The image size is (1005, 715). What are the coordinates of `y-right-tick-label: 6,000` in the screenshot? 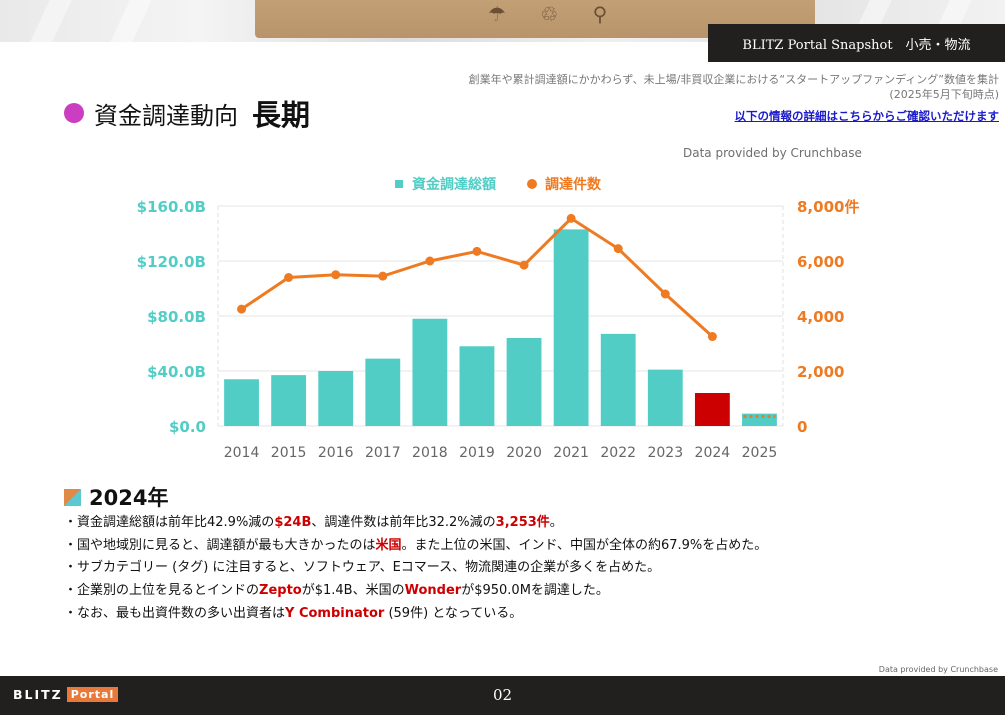 It's located at (820, 262).